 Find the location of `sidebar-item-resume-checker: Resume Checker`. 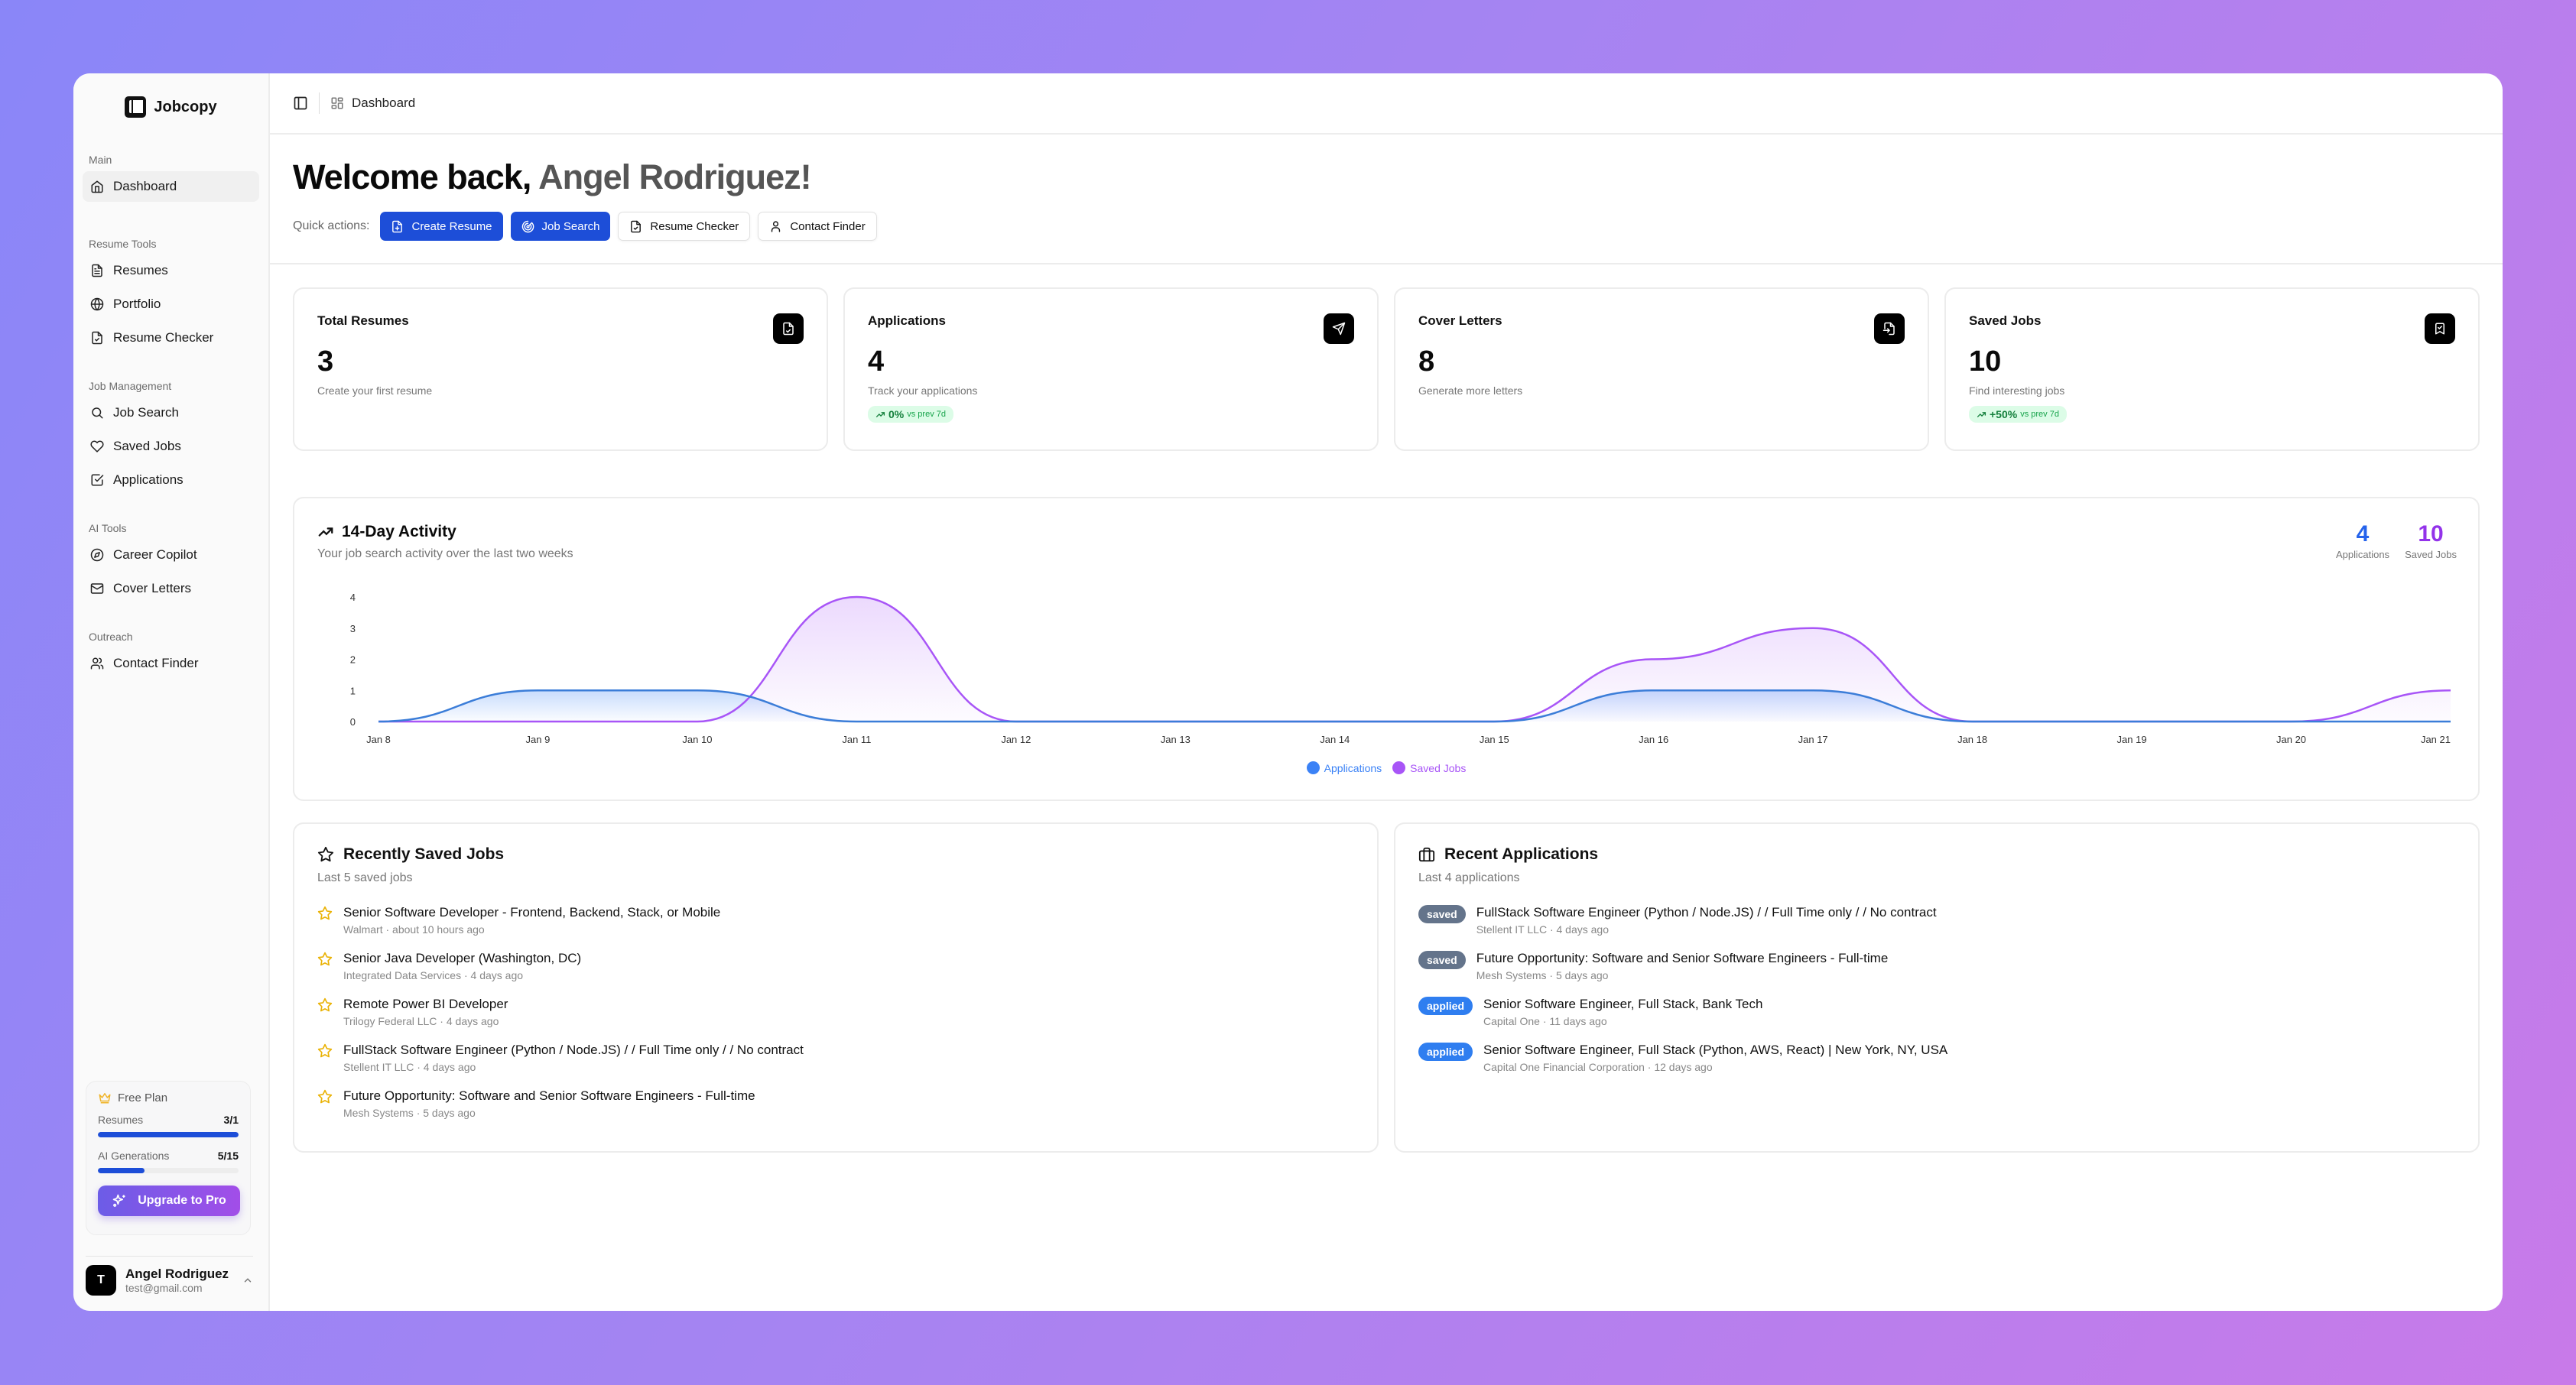

sidebar-item-resume-checker: Resume Checker is located at coordinates (171, 338).